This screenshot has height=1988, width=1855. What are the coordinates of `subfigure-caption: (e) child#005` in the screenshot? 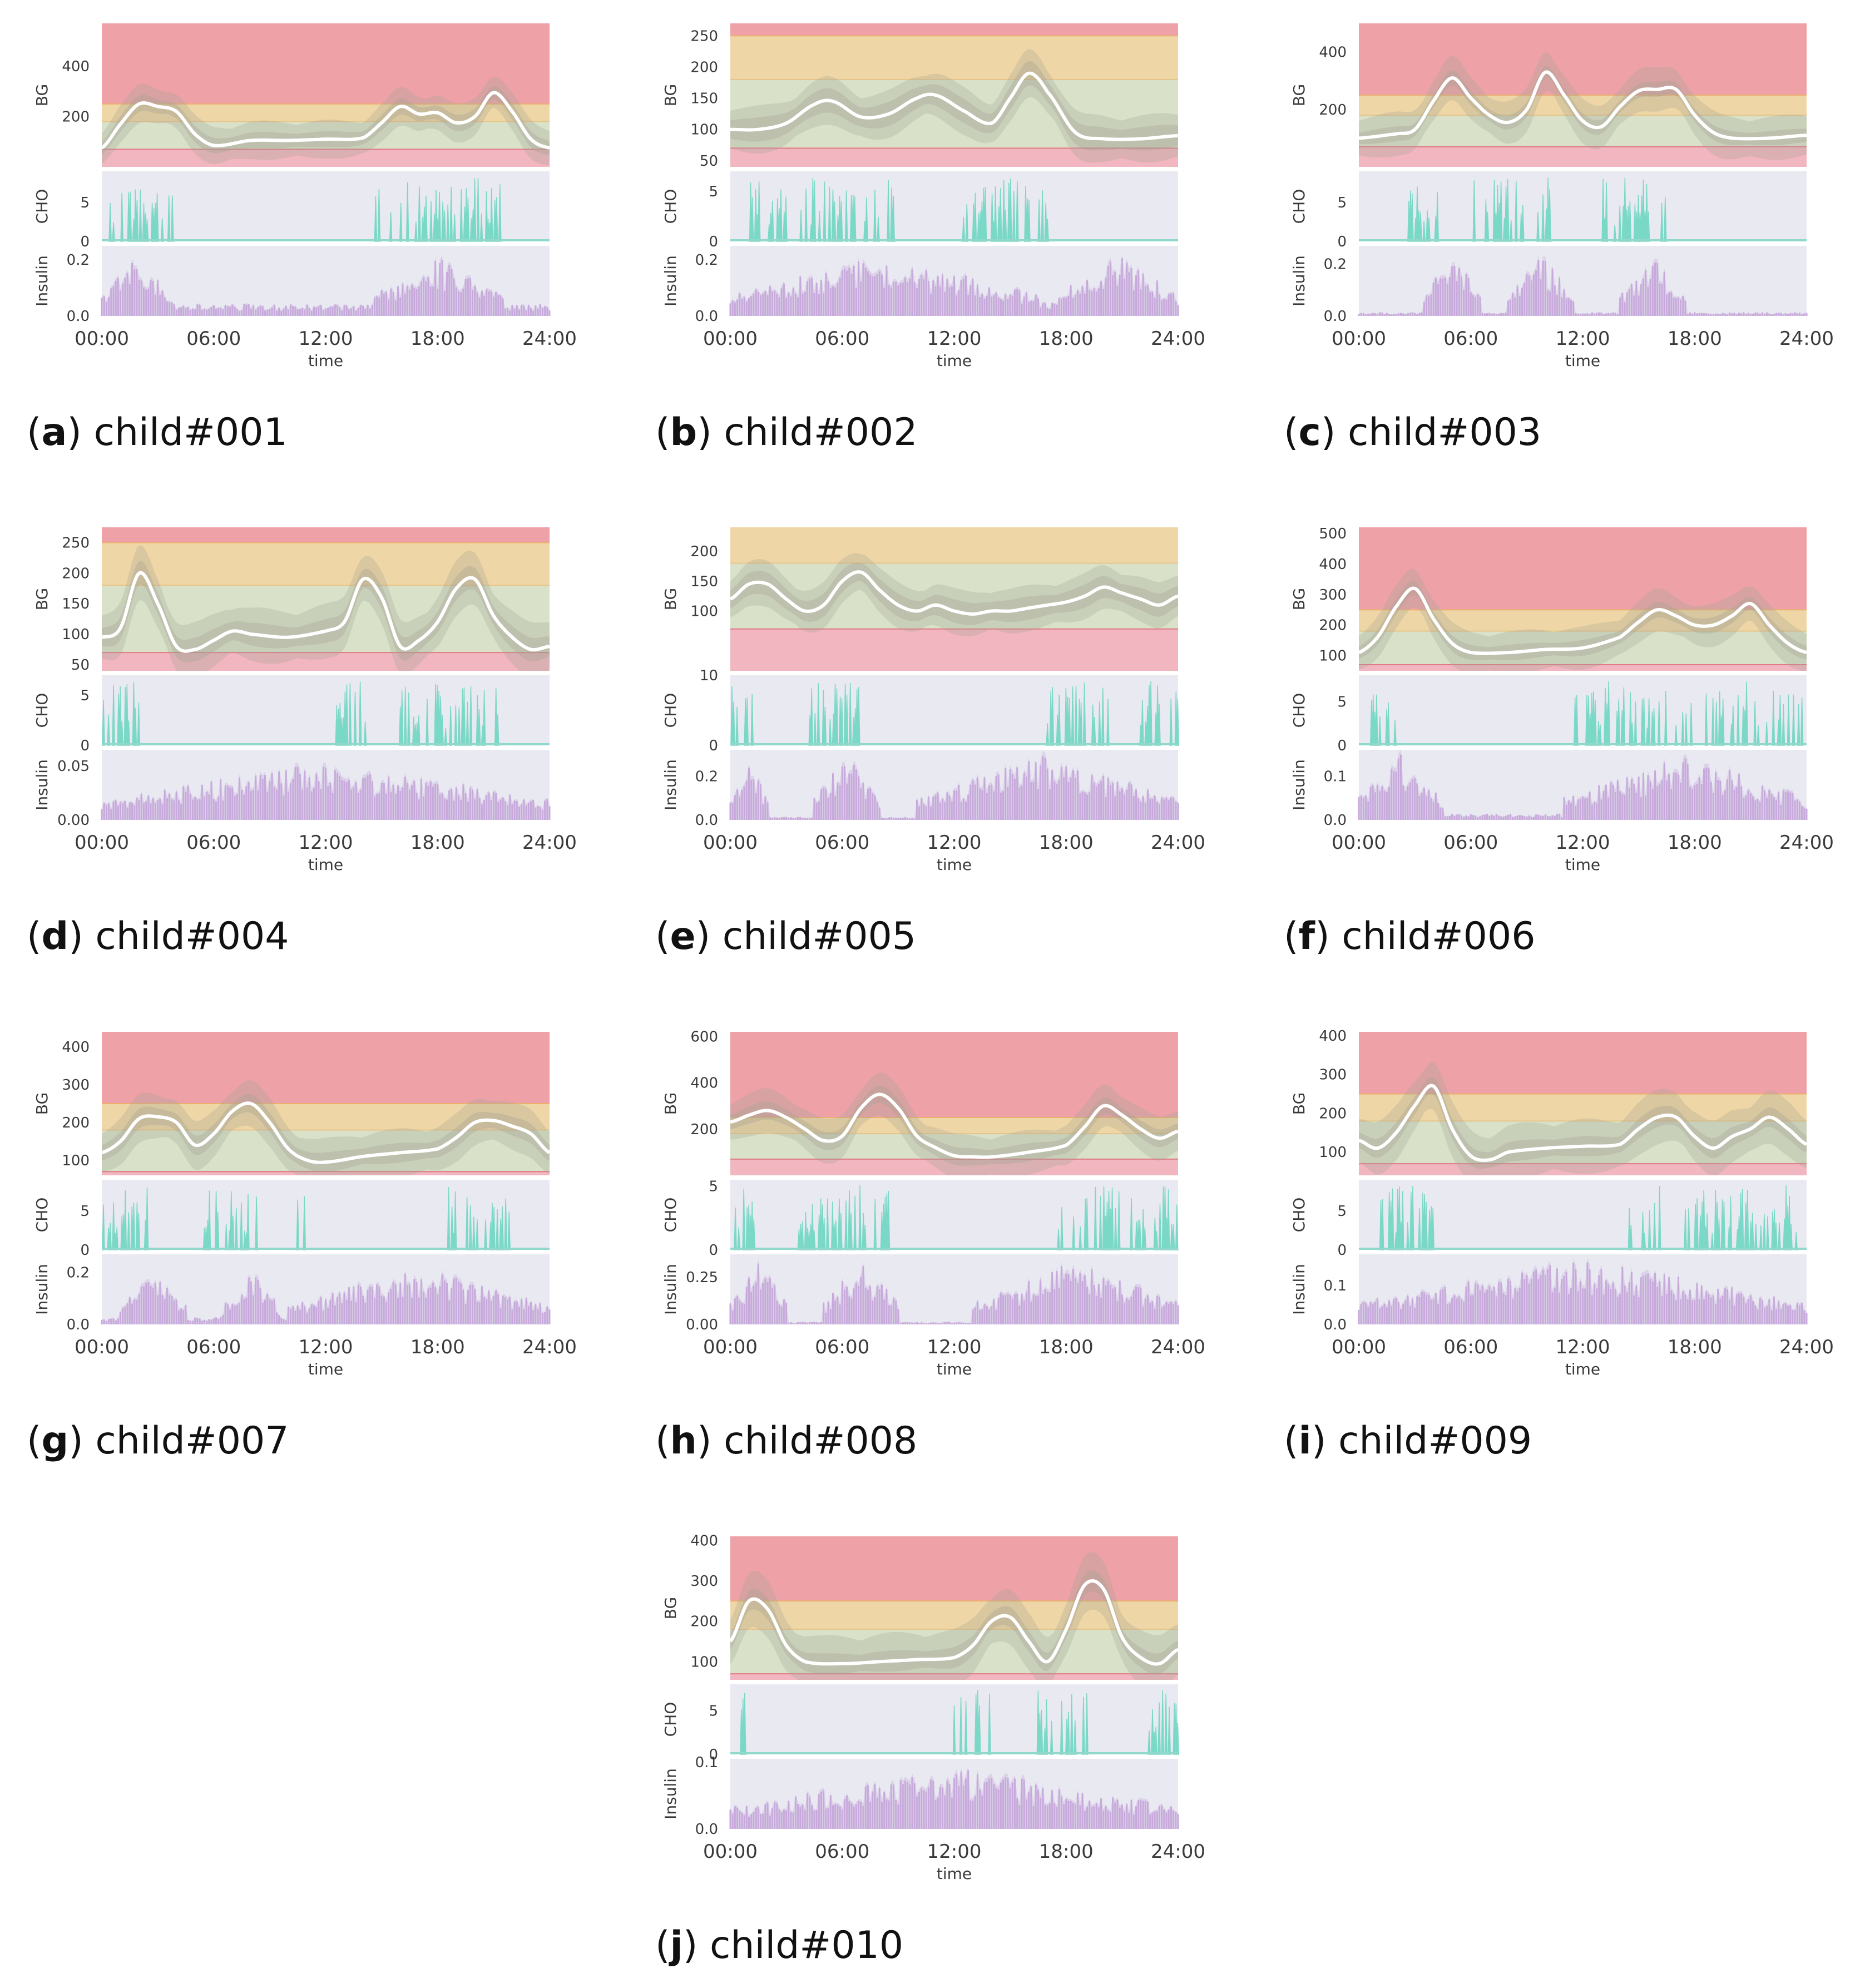 It's located at (786, 936).